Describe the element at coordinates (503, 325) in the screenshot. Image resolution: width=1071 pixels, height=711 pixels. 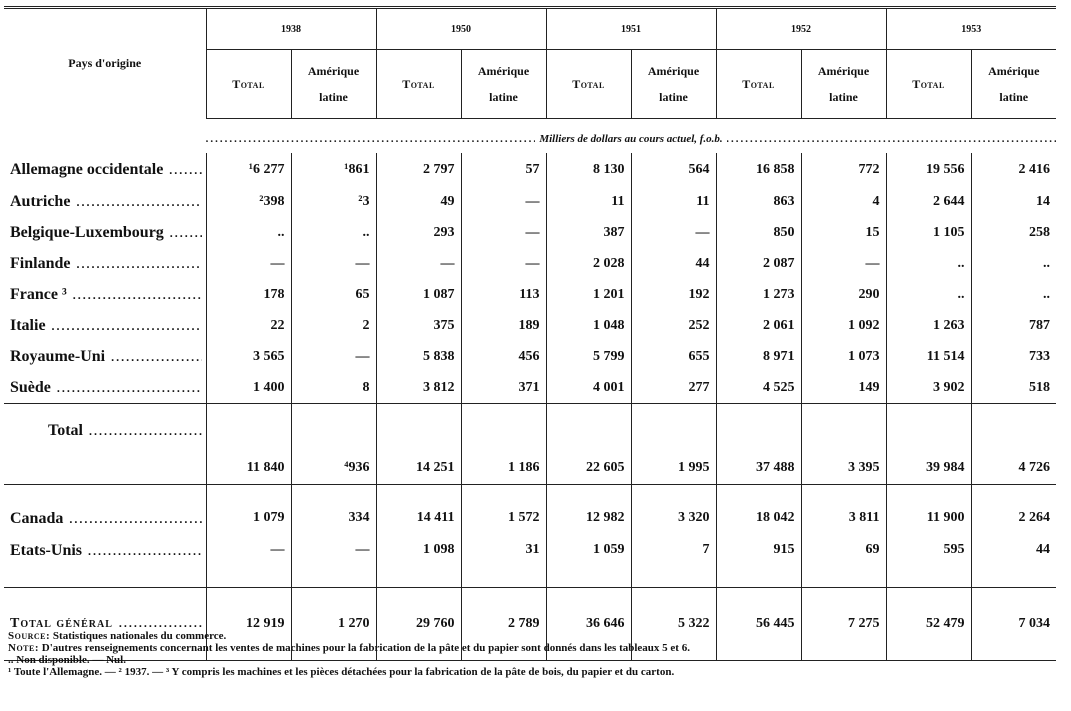
I see `cell-value: 189` at that location.